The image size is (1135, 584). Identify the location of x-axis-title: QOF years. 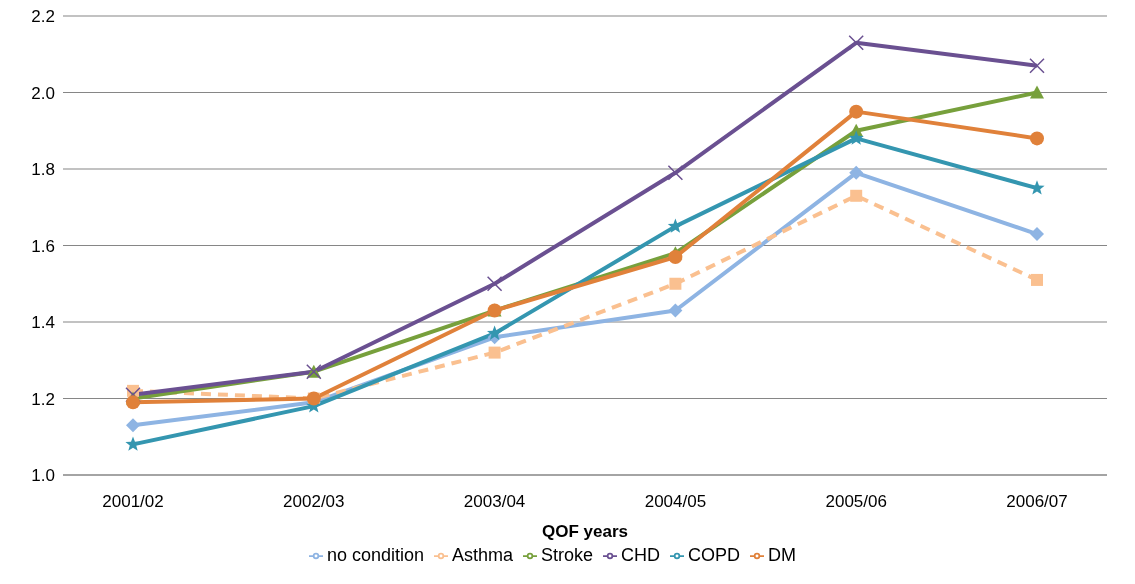
(585, 531).